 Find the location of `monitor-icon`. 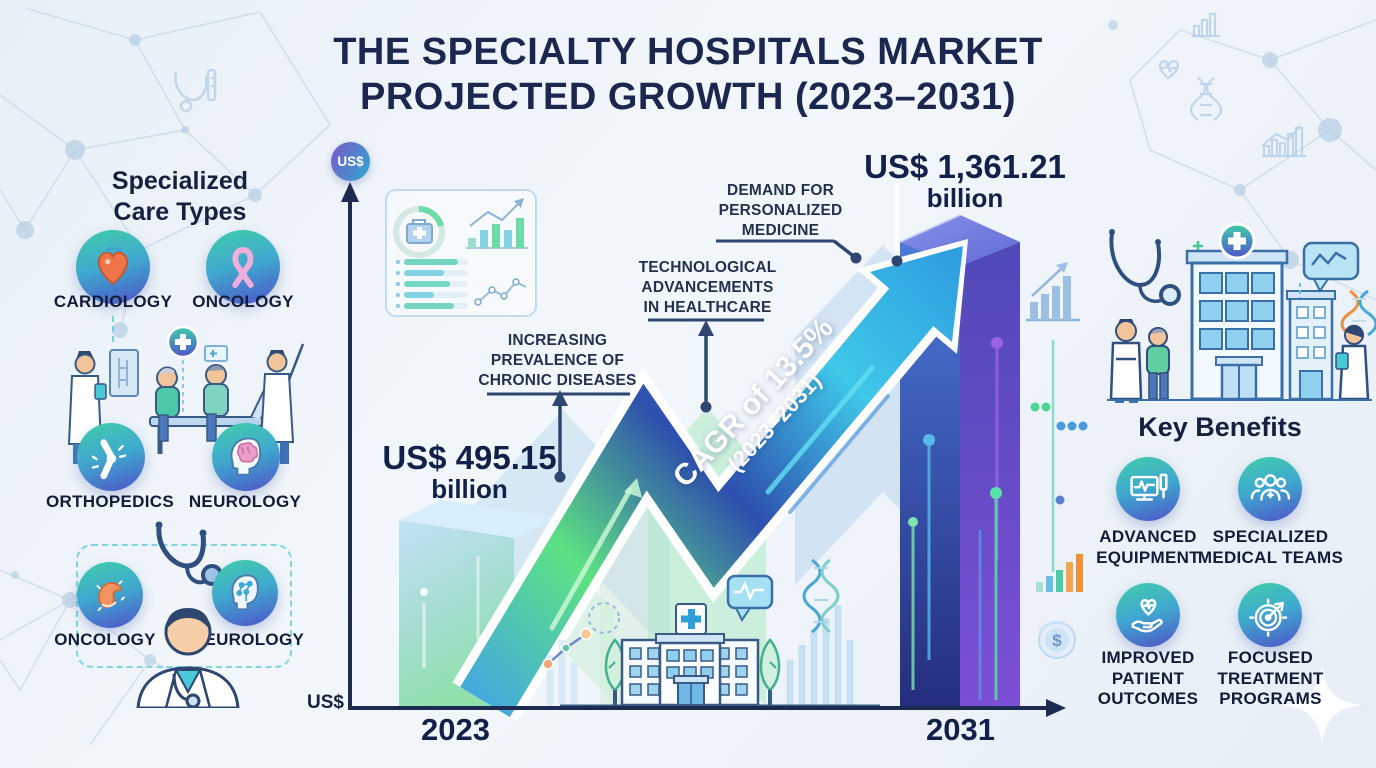

monitor-icon is located at coordinates (1148, 487).